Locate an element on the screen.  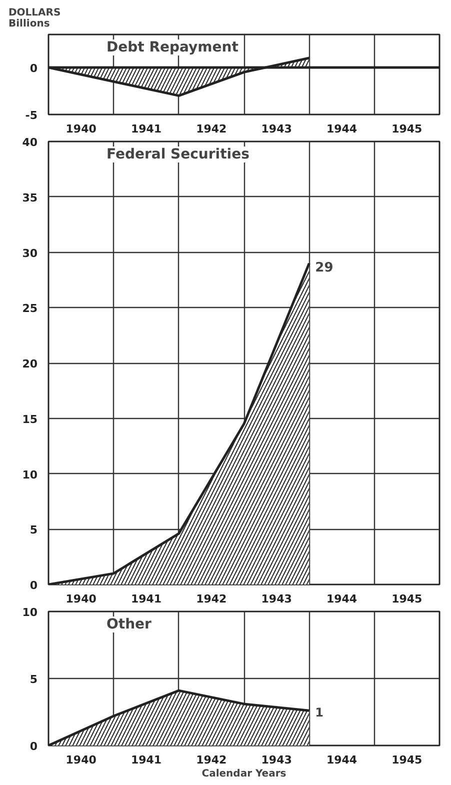
data-label: 29 is located at coordinates (324, 268).